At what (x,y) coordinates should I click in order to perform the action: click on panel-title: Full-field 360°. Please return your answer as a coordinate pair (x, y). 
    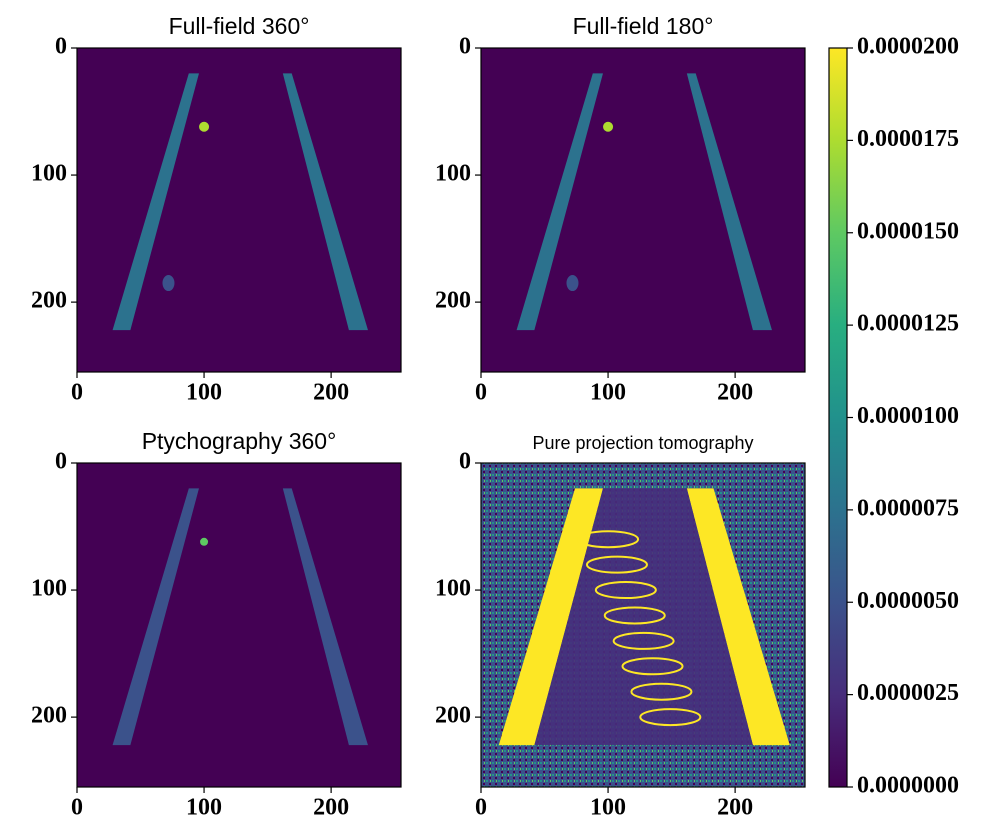
    Looking at the image, I should click on (239, 26).